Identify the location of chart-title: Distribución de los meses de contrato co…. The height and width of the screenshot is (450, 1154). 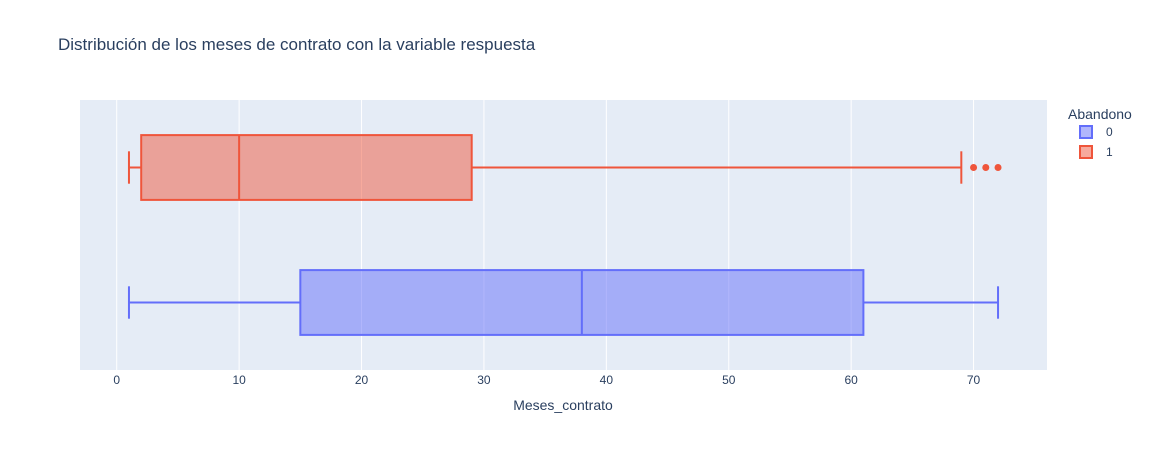
(297, 44).